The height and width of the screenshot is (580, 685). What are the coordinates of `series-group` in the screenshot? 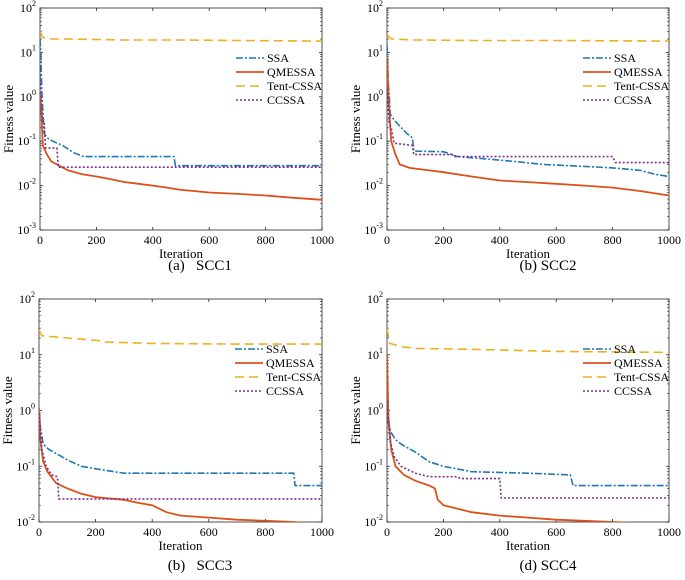 It's located at (181, 115).